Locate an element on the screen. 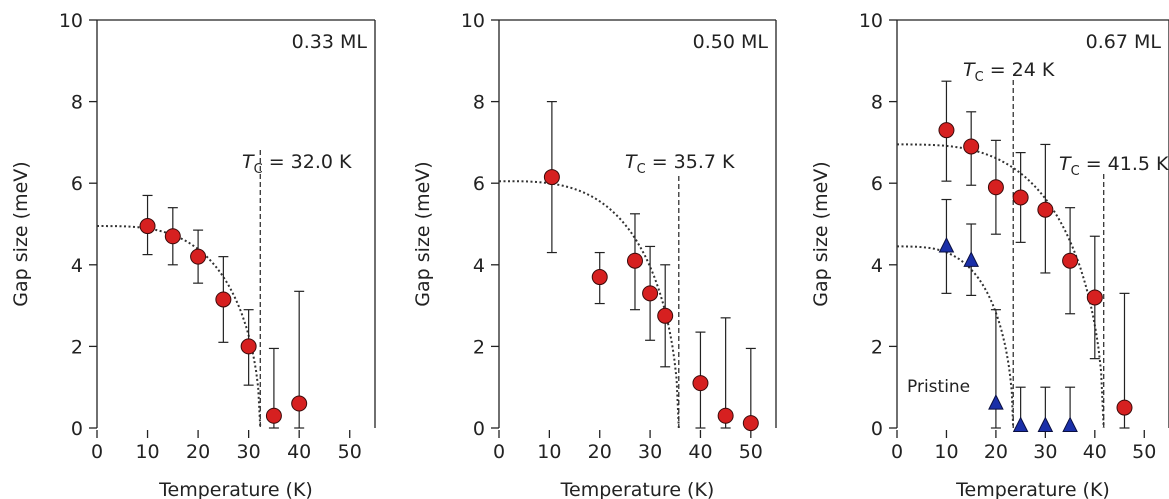 The height and width of the screenshot is (499, 1169). panel-label: 0.67 ML is located at coordinates (1124, 42).